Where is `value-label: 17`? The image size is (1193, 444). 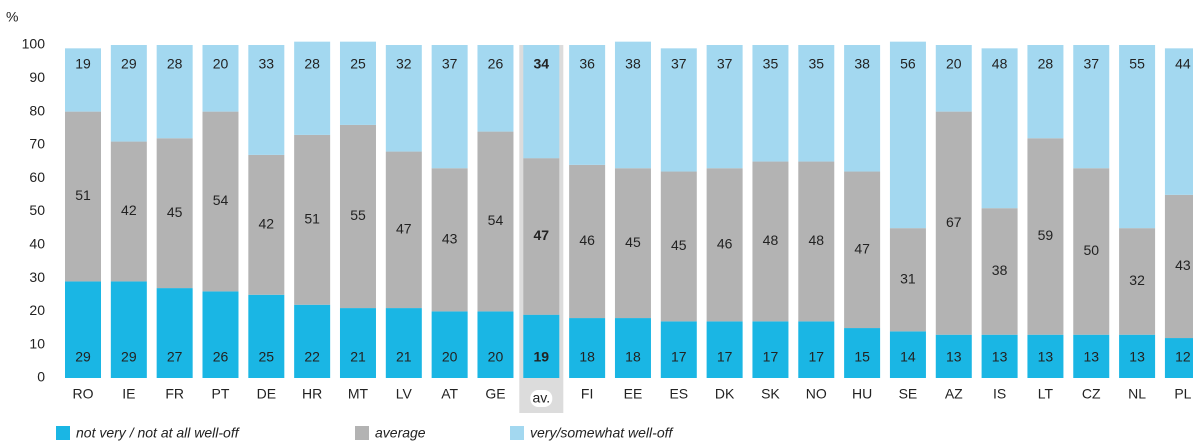
value-label: 17 is located at coordinates (679, 357).